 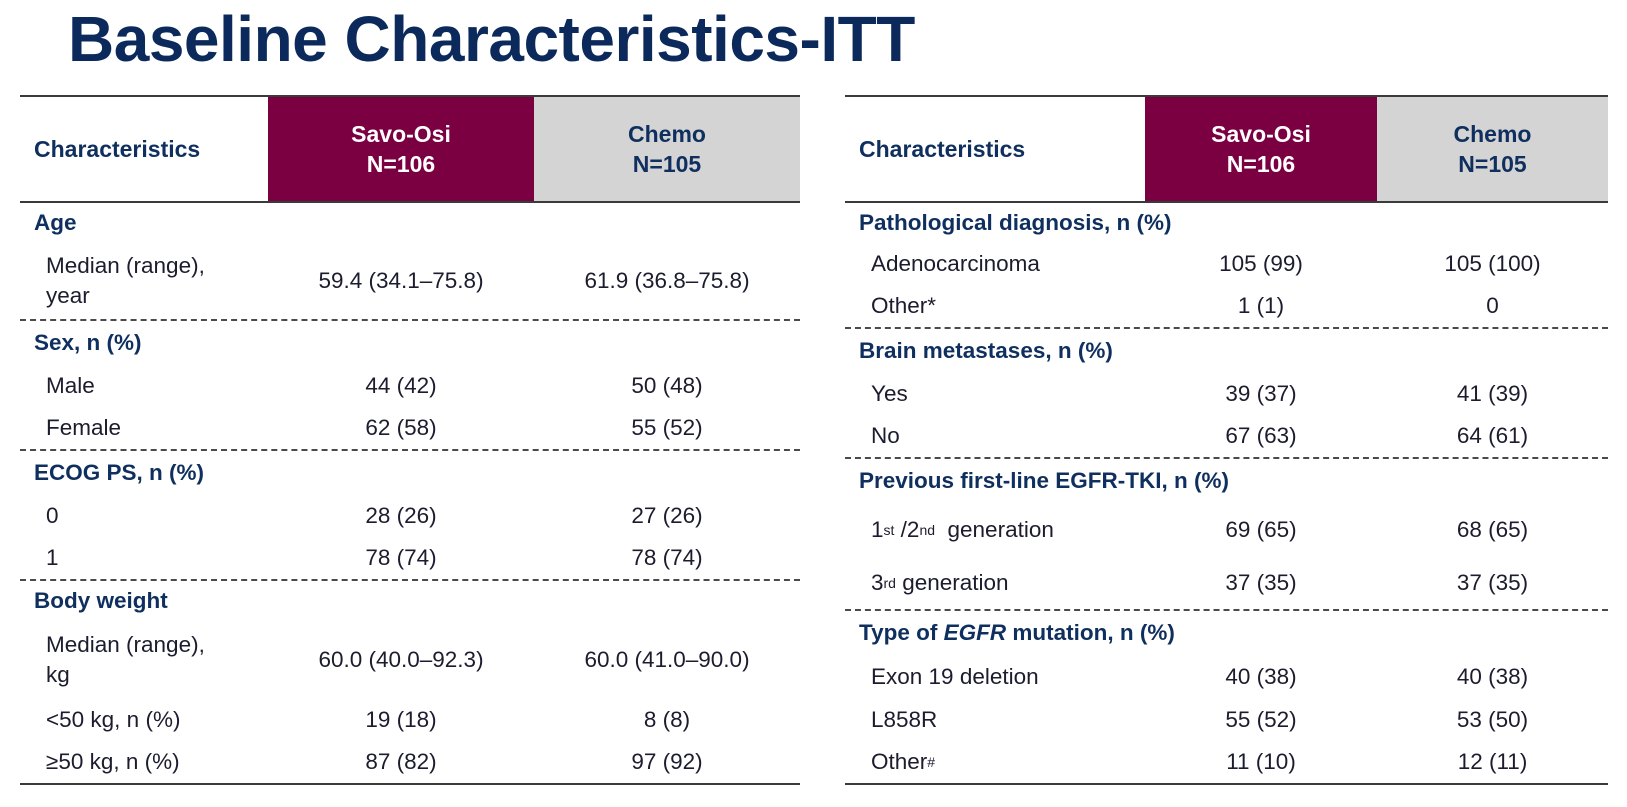 I want to click on section-heading-mutation: Type of EGFR mutation, n (%), so click(x=1017, y=632).